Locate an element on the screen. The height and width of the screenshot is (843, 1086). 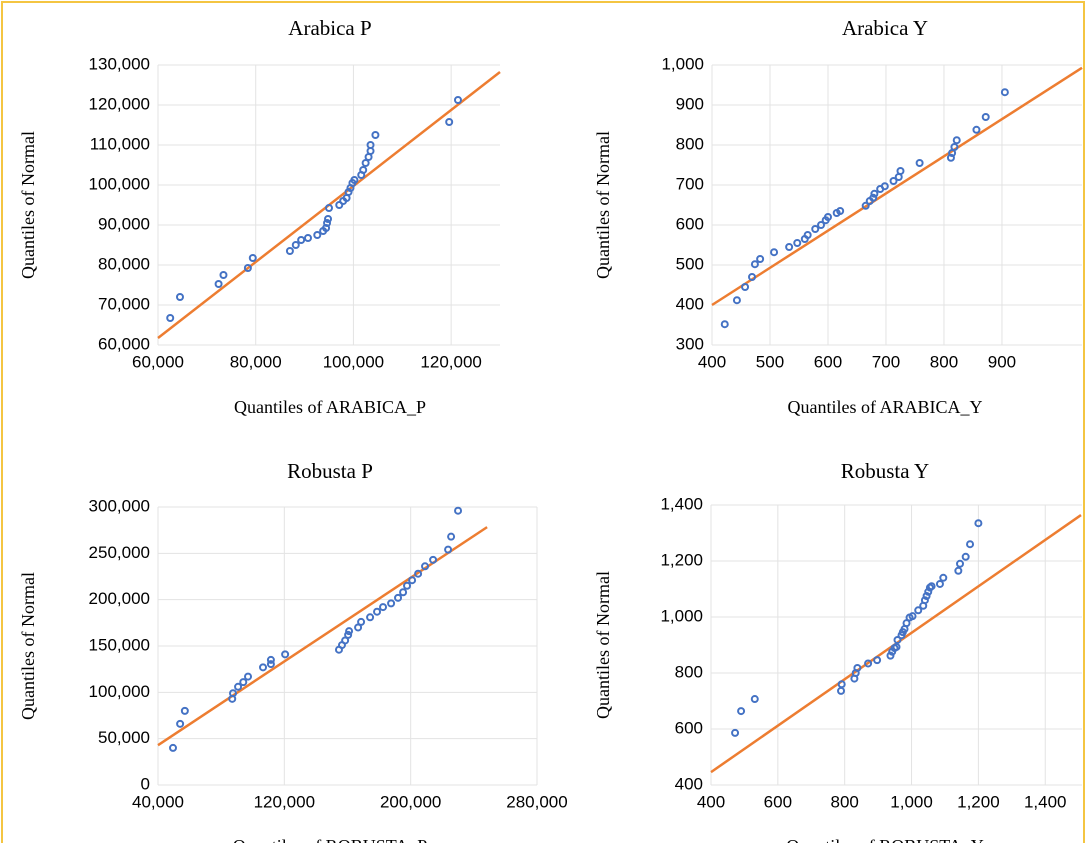
y-tick-label: 400 is located at coordinates (689, 783).